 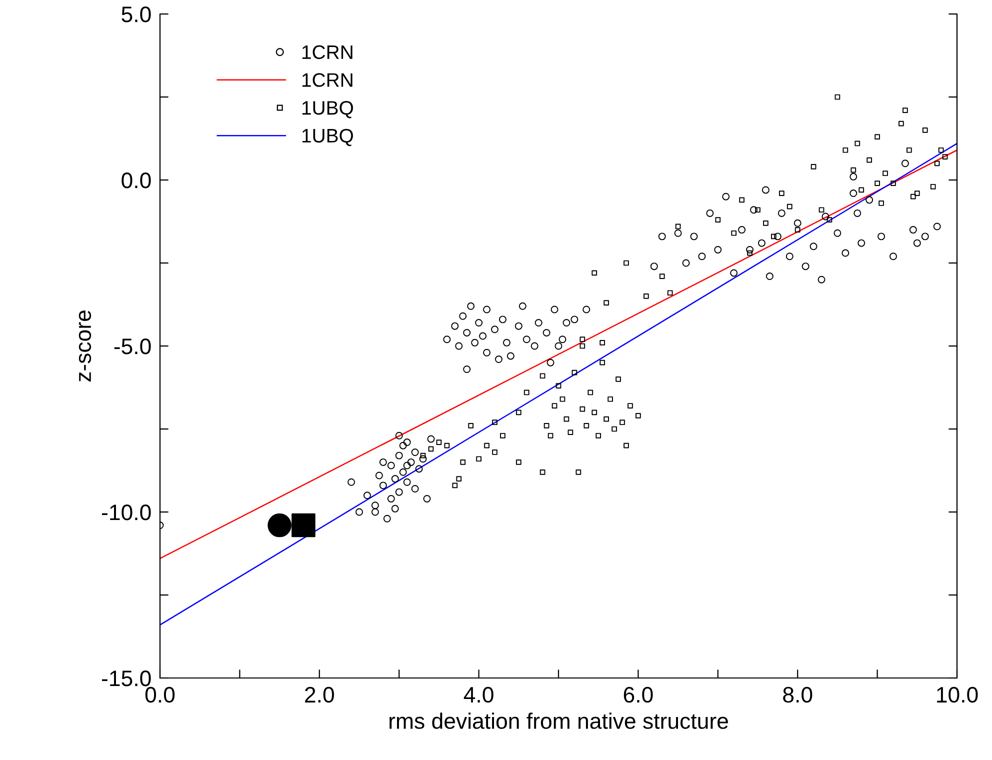 What do you see at coordinates (136, 14) in the screenshot?
I see `y-tick-label: 5.0` at bounding box center [136, 14].